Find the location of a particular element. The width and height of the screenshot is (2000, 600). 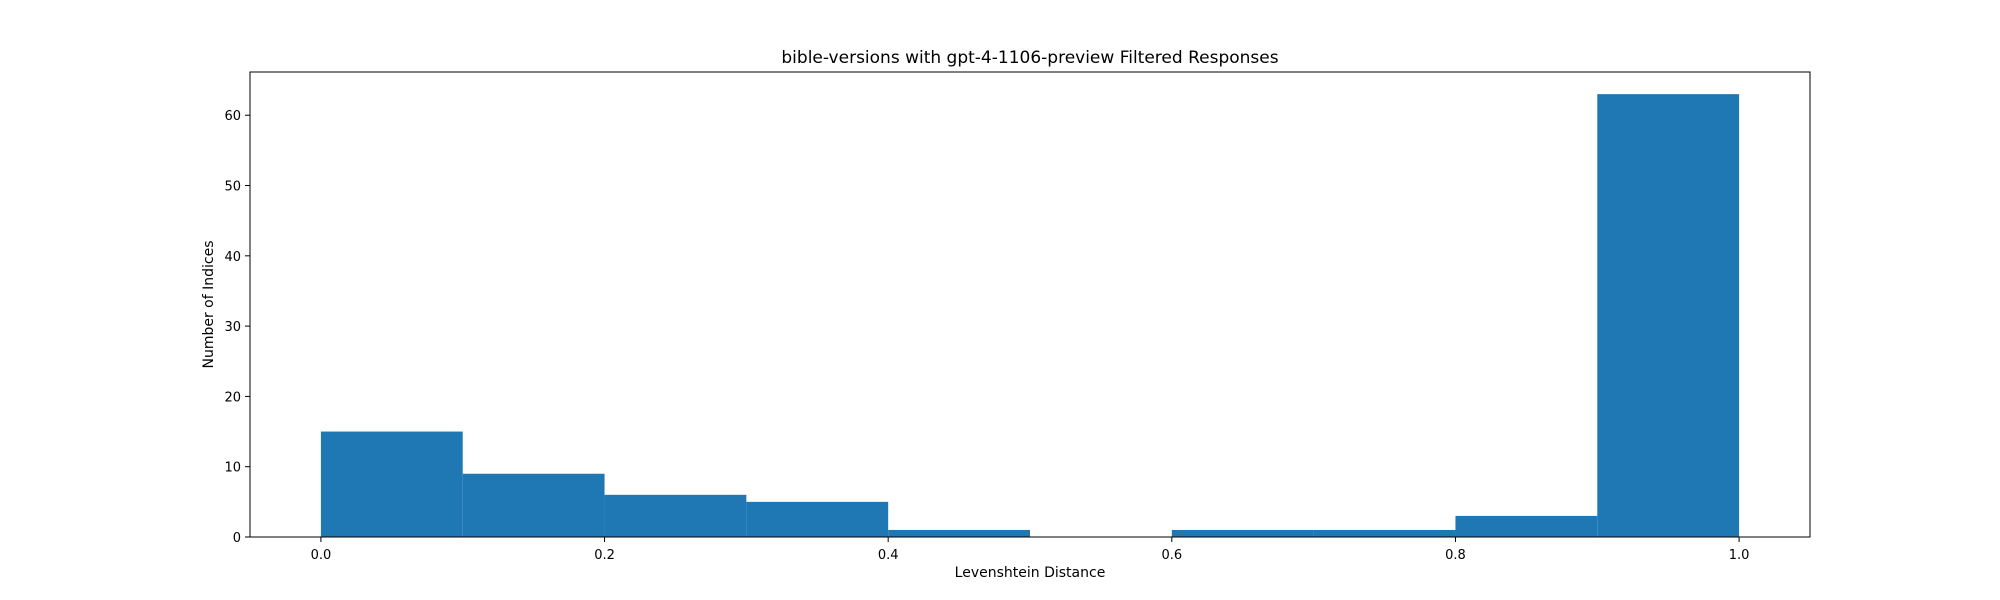

x-tick-label: 0.6 is located at coordinates (1171, 555).